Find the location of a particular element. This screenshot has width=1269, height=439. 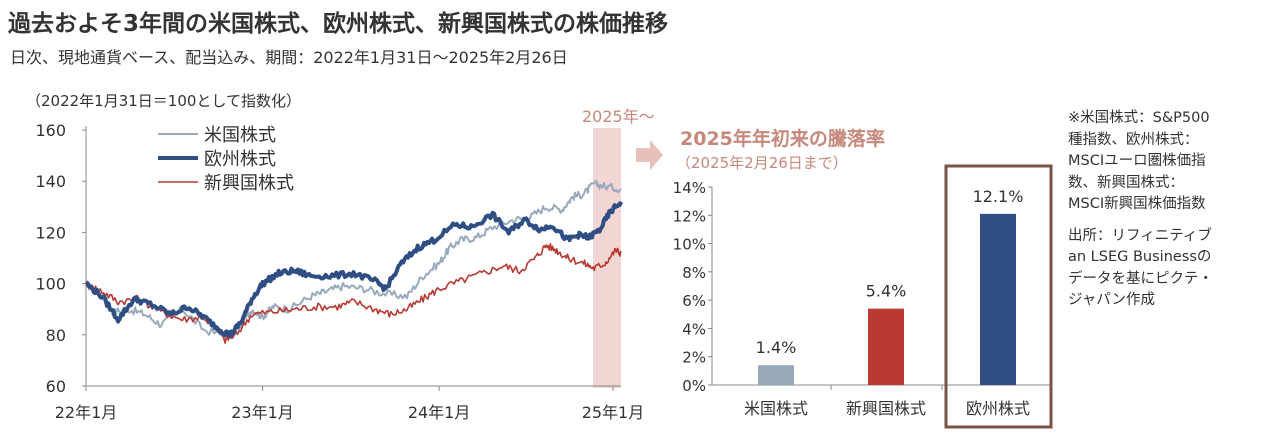

bar-us is located at coordinates (776, 375).